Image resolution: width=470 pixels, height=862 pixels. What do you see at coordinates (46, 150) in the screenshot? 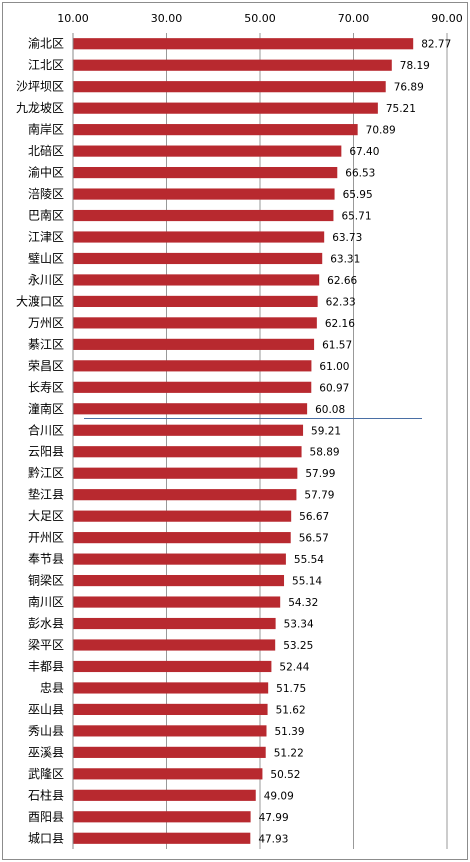
I see `category-label-5: 北碚区` at bounding box center [46, 150].